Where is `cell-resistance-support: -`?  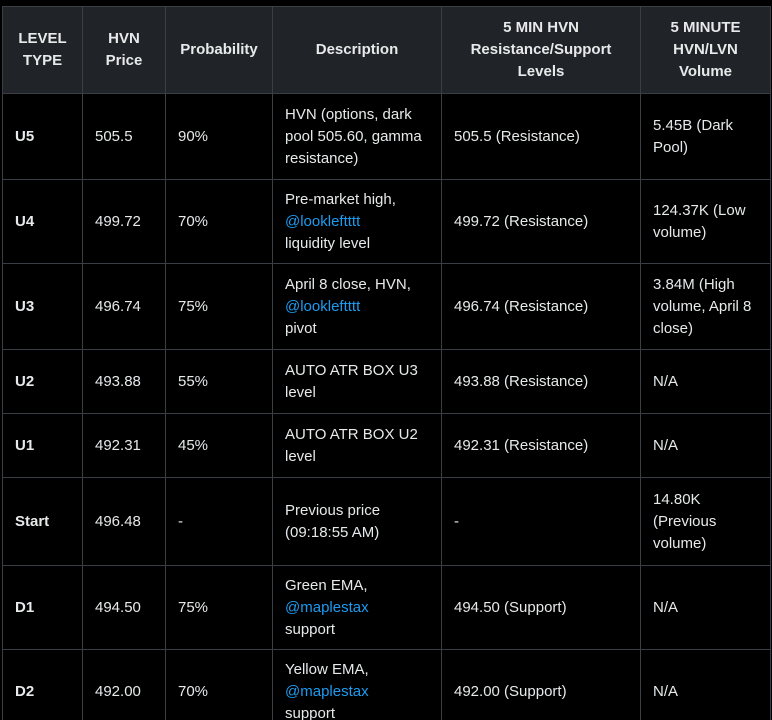 cell-resistance-support: - is located at coordinates (541, 521).